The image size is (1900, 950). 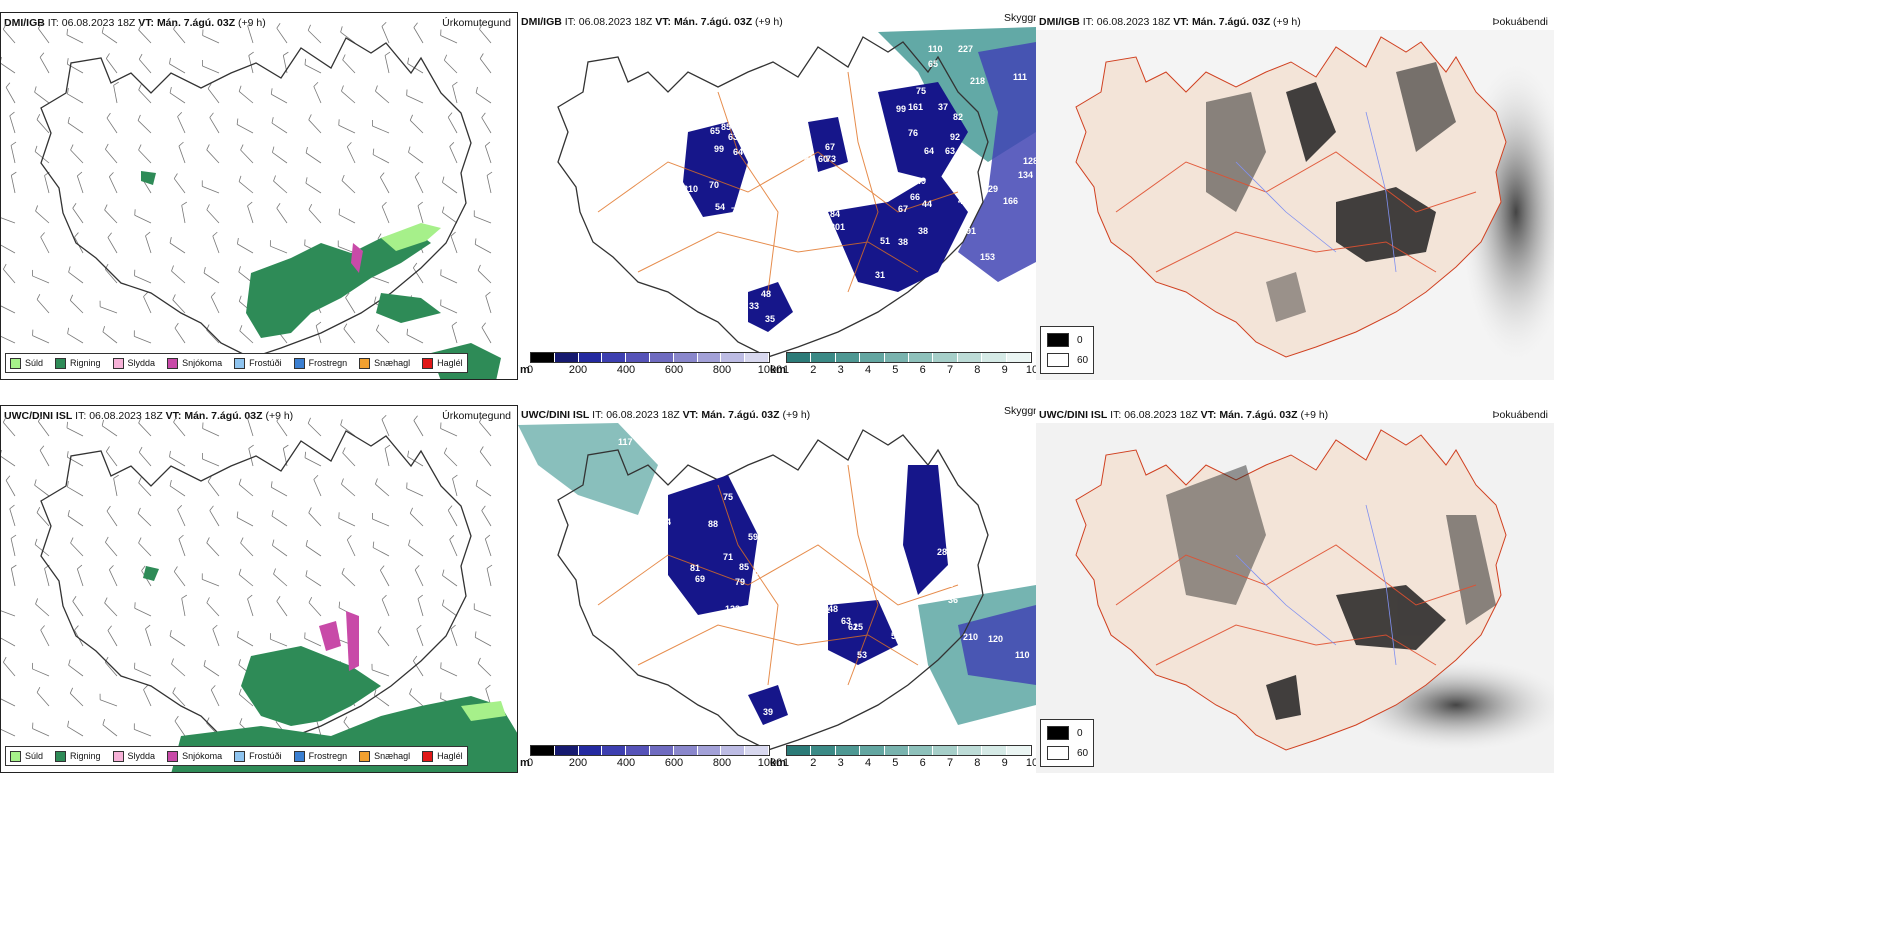 What do you see at coordinates (766, 294) in the screenshot?
I see `cloud-base-value: 48` at bounding box center [766, 294].